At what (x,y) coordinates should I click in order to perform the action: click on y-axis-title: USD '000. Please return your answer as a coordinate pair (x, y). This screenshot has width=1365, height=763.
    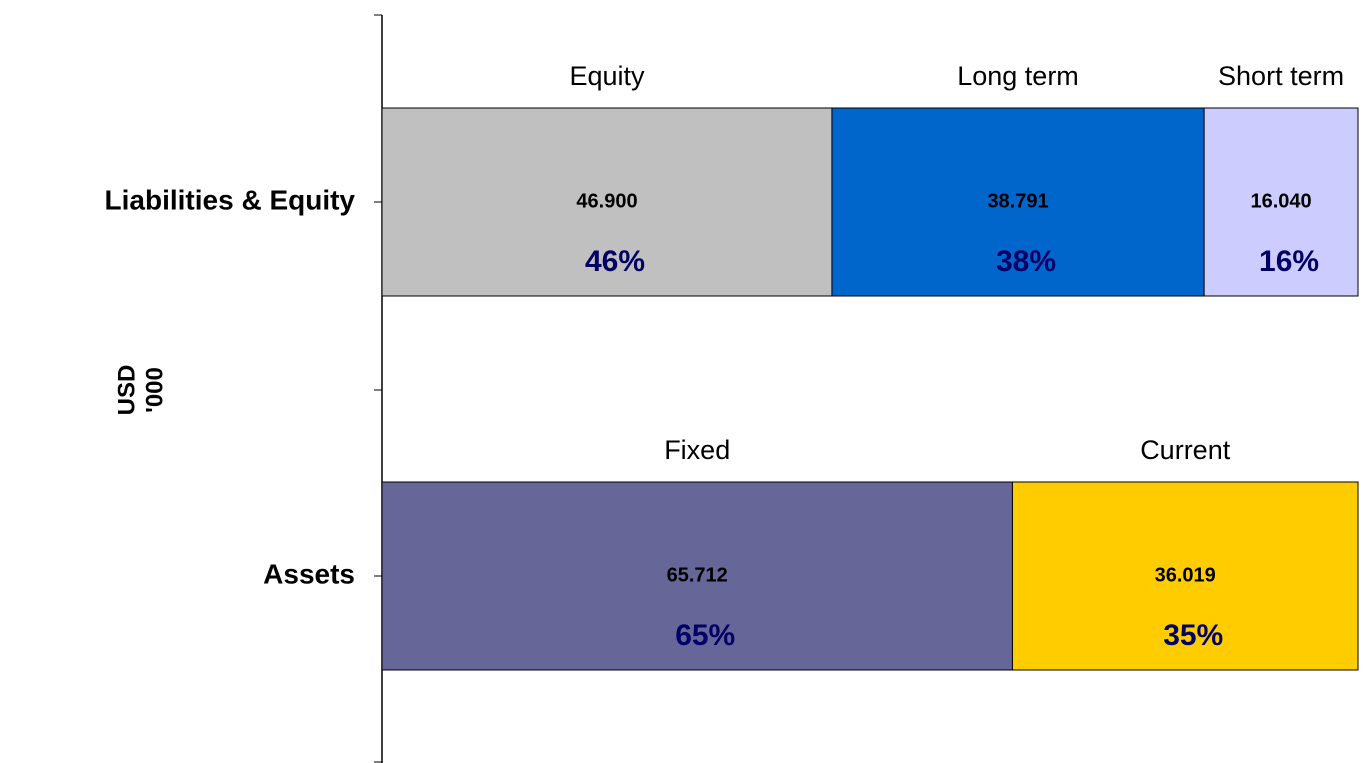
    Looking at the image, I should click on (140, 390).